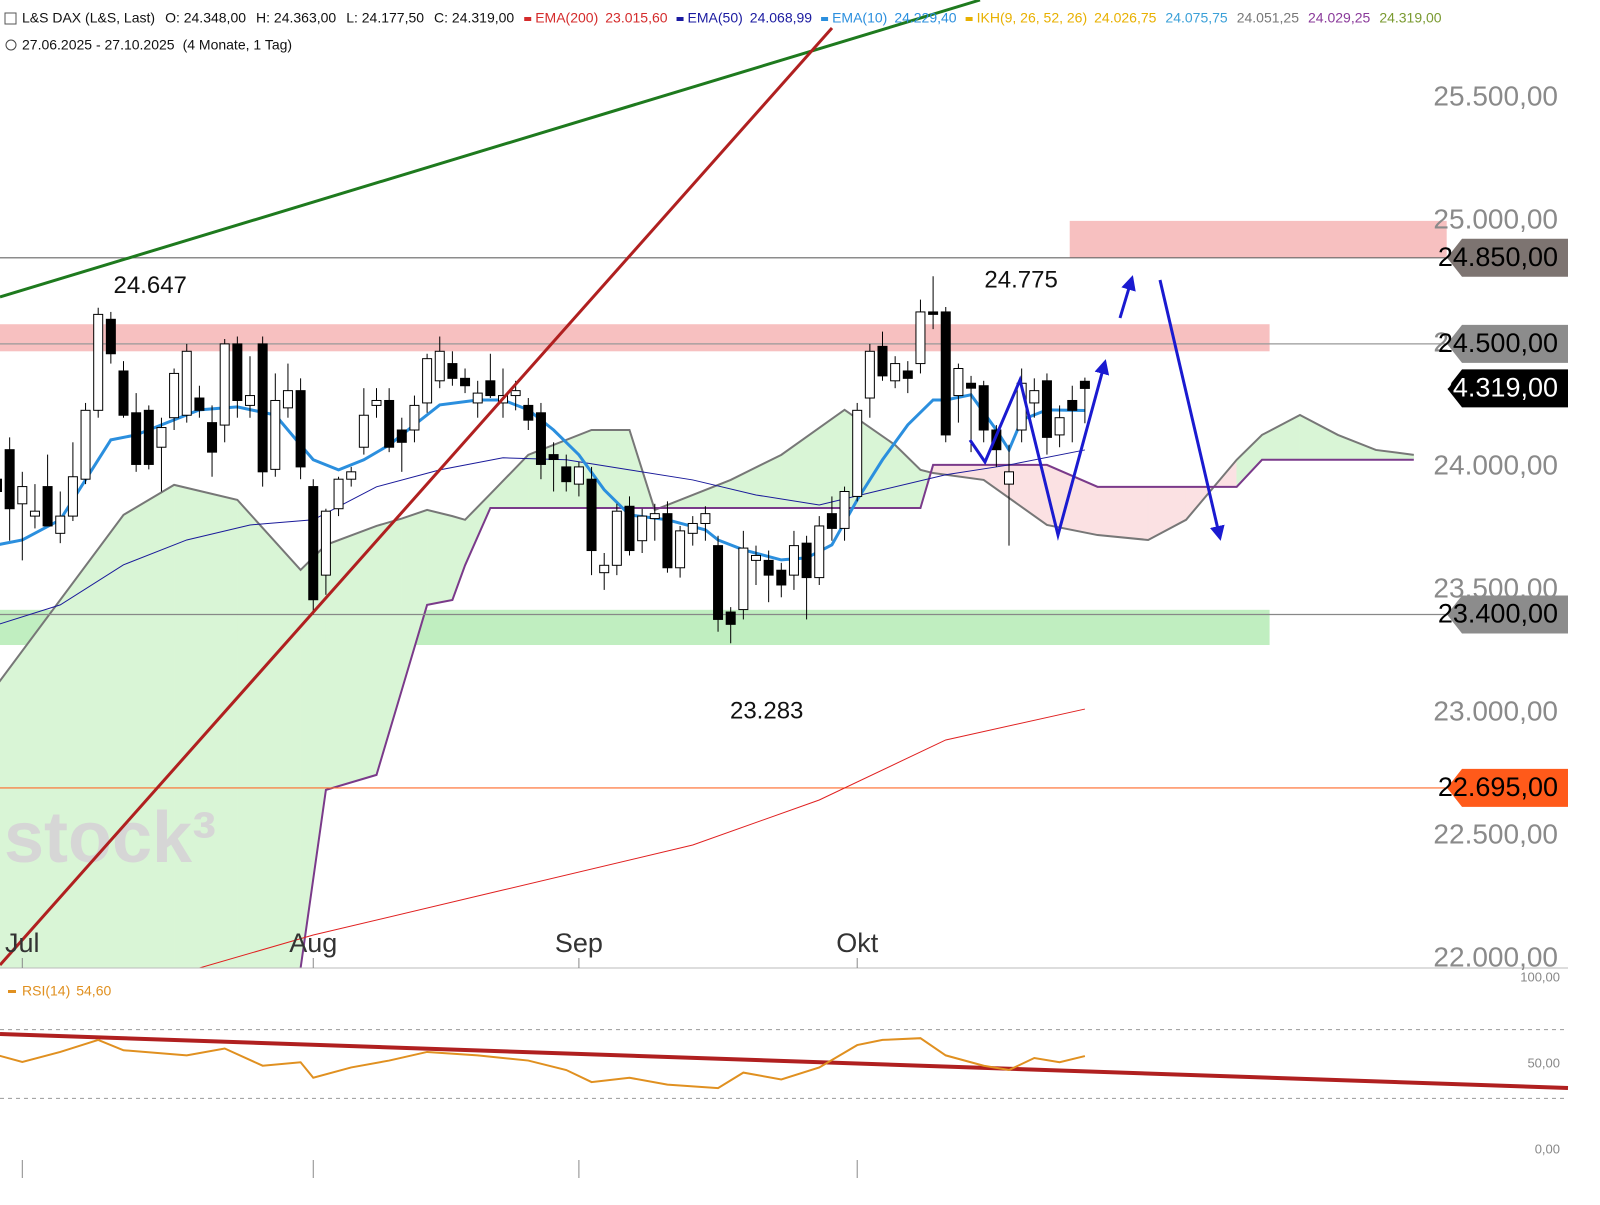  I want to click on ema-line, so click(542, 537).